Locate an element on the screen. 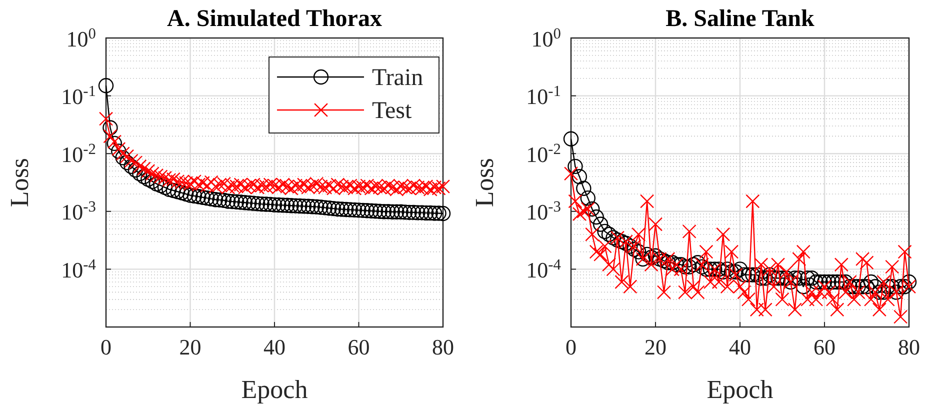 The width and height of the screenshot is (928, 415). legend-label: Train is located at coordinates (398, 78).